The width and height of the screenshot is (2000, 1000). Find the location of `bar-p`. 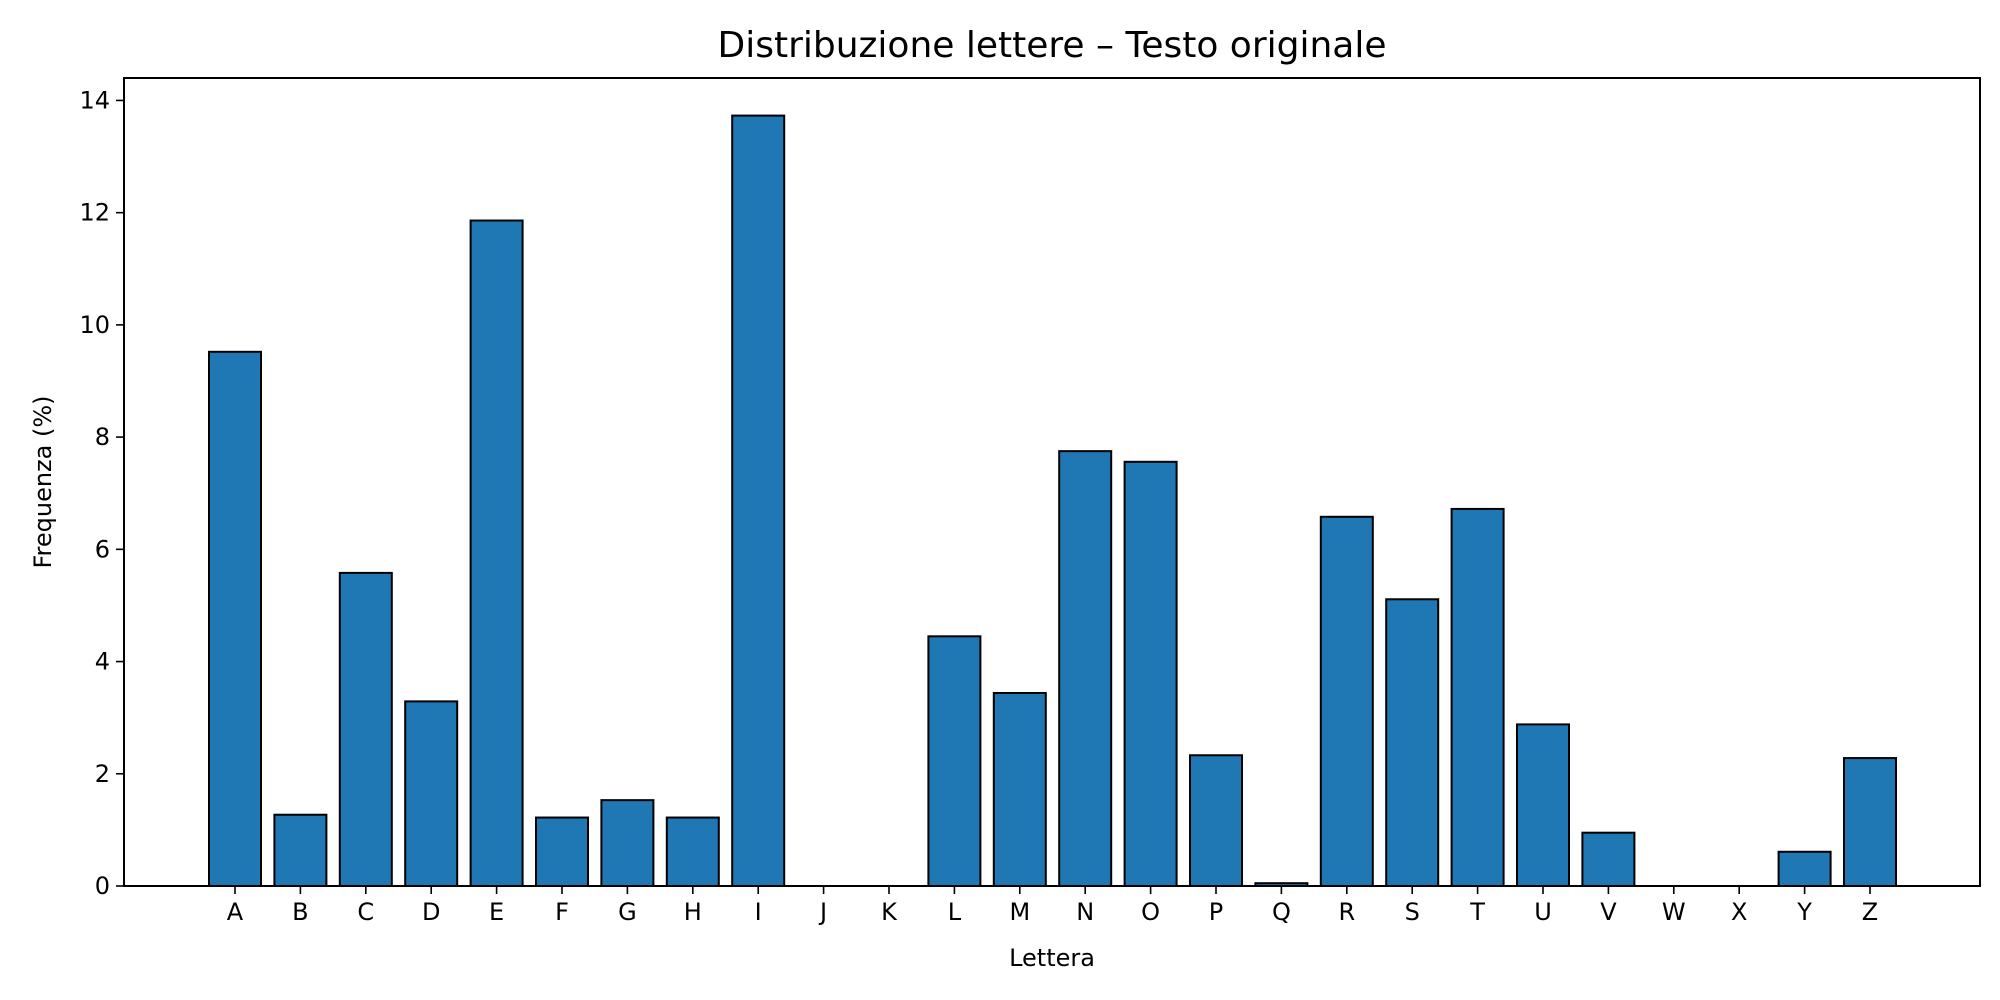

bar-p is located at coordinates (1216, 821).